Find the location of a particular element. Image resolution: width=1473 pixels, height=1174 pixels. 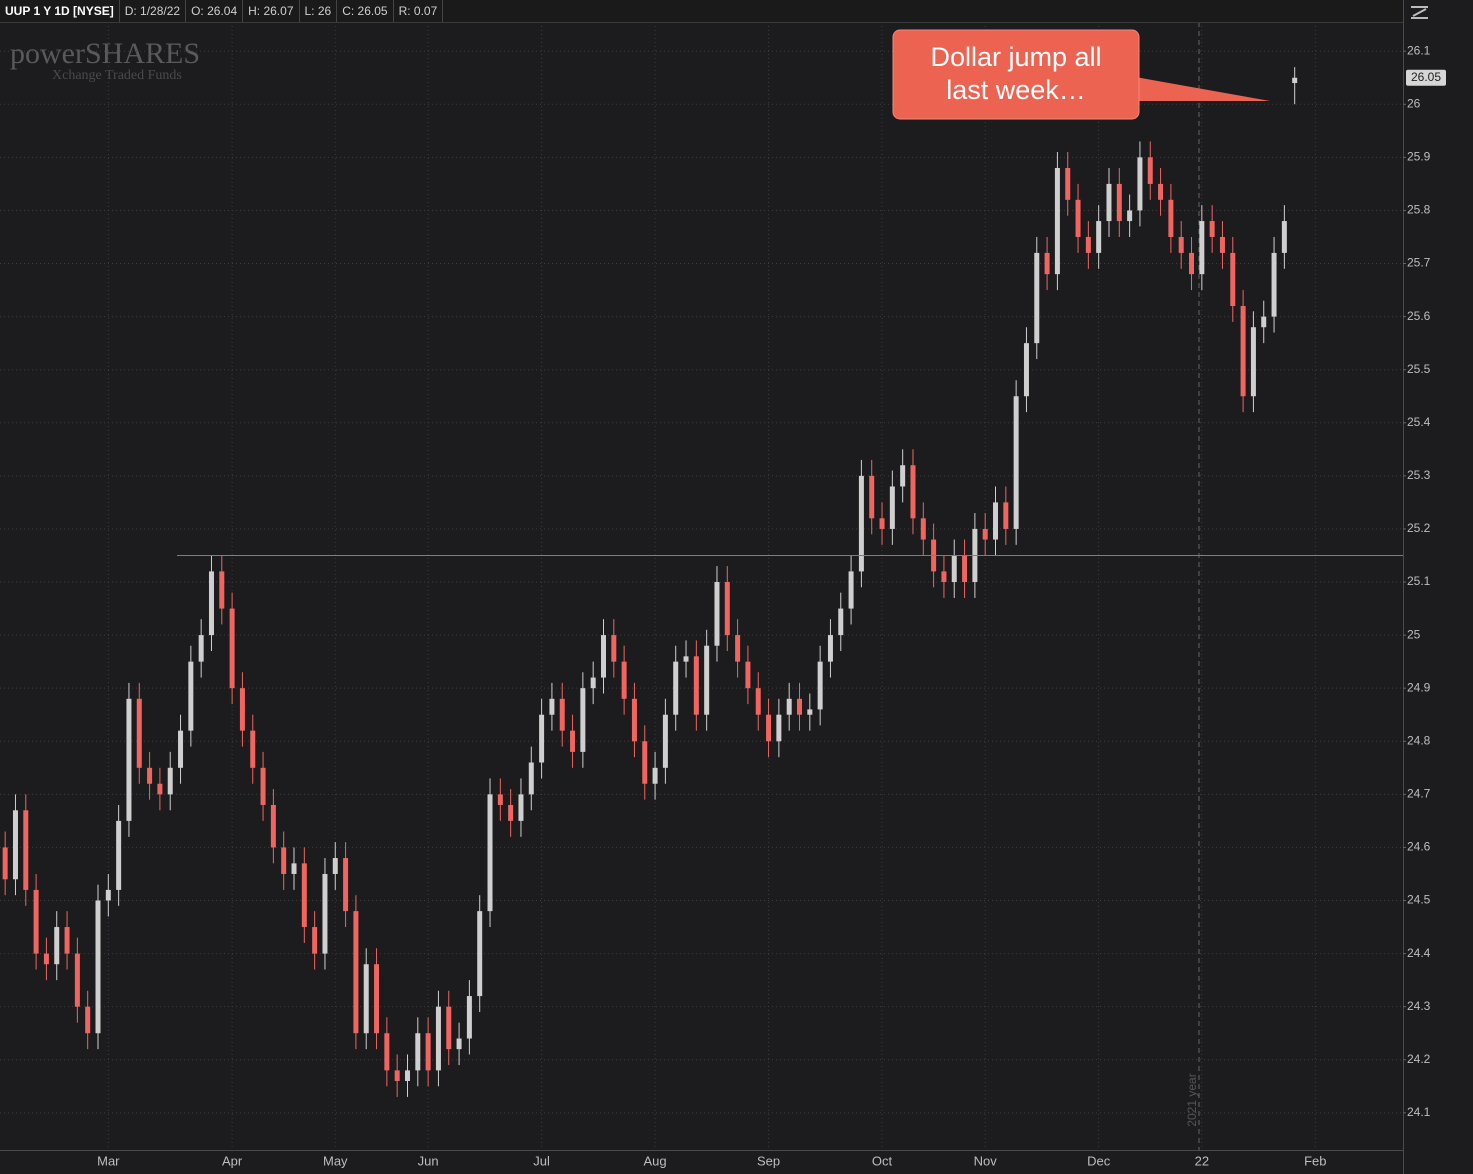

y-tick-label: 24.4 is located at coordinates (1419, 953).